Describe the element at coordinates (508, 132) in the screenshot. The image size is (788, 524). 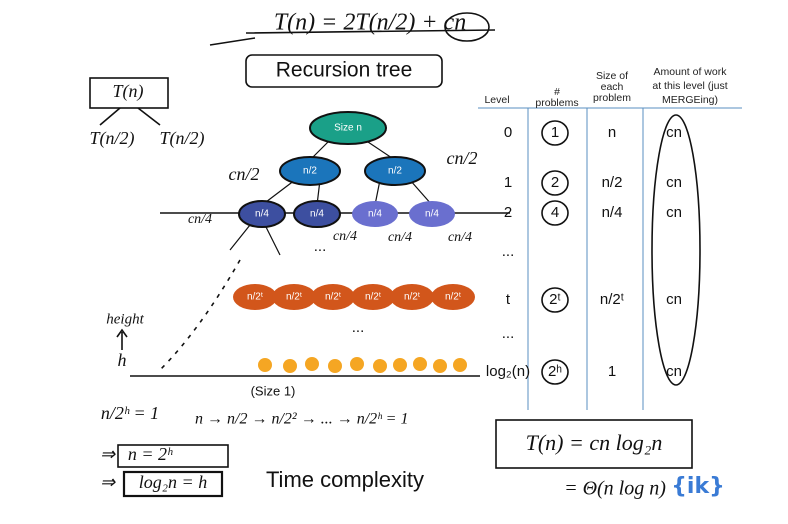
I see `table-cell: 0` at that location.